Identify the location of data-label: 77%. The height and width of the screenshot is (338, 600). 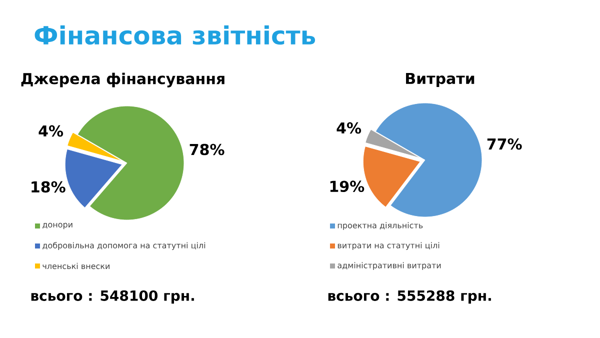
(504, 144).